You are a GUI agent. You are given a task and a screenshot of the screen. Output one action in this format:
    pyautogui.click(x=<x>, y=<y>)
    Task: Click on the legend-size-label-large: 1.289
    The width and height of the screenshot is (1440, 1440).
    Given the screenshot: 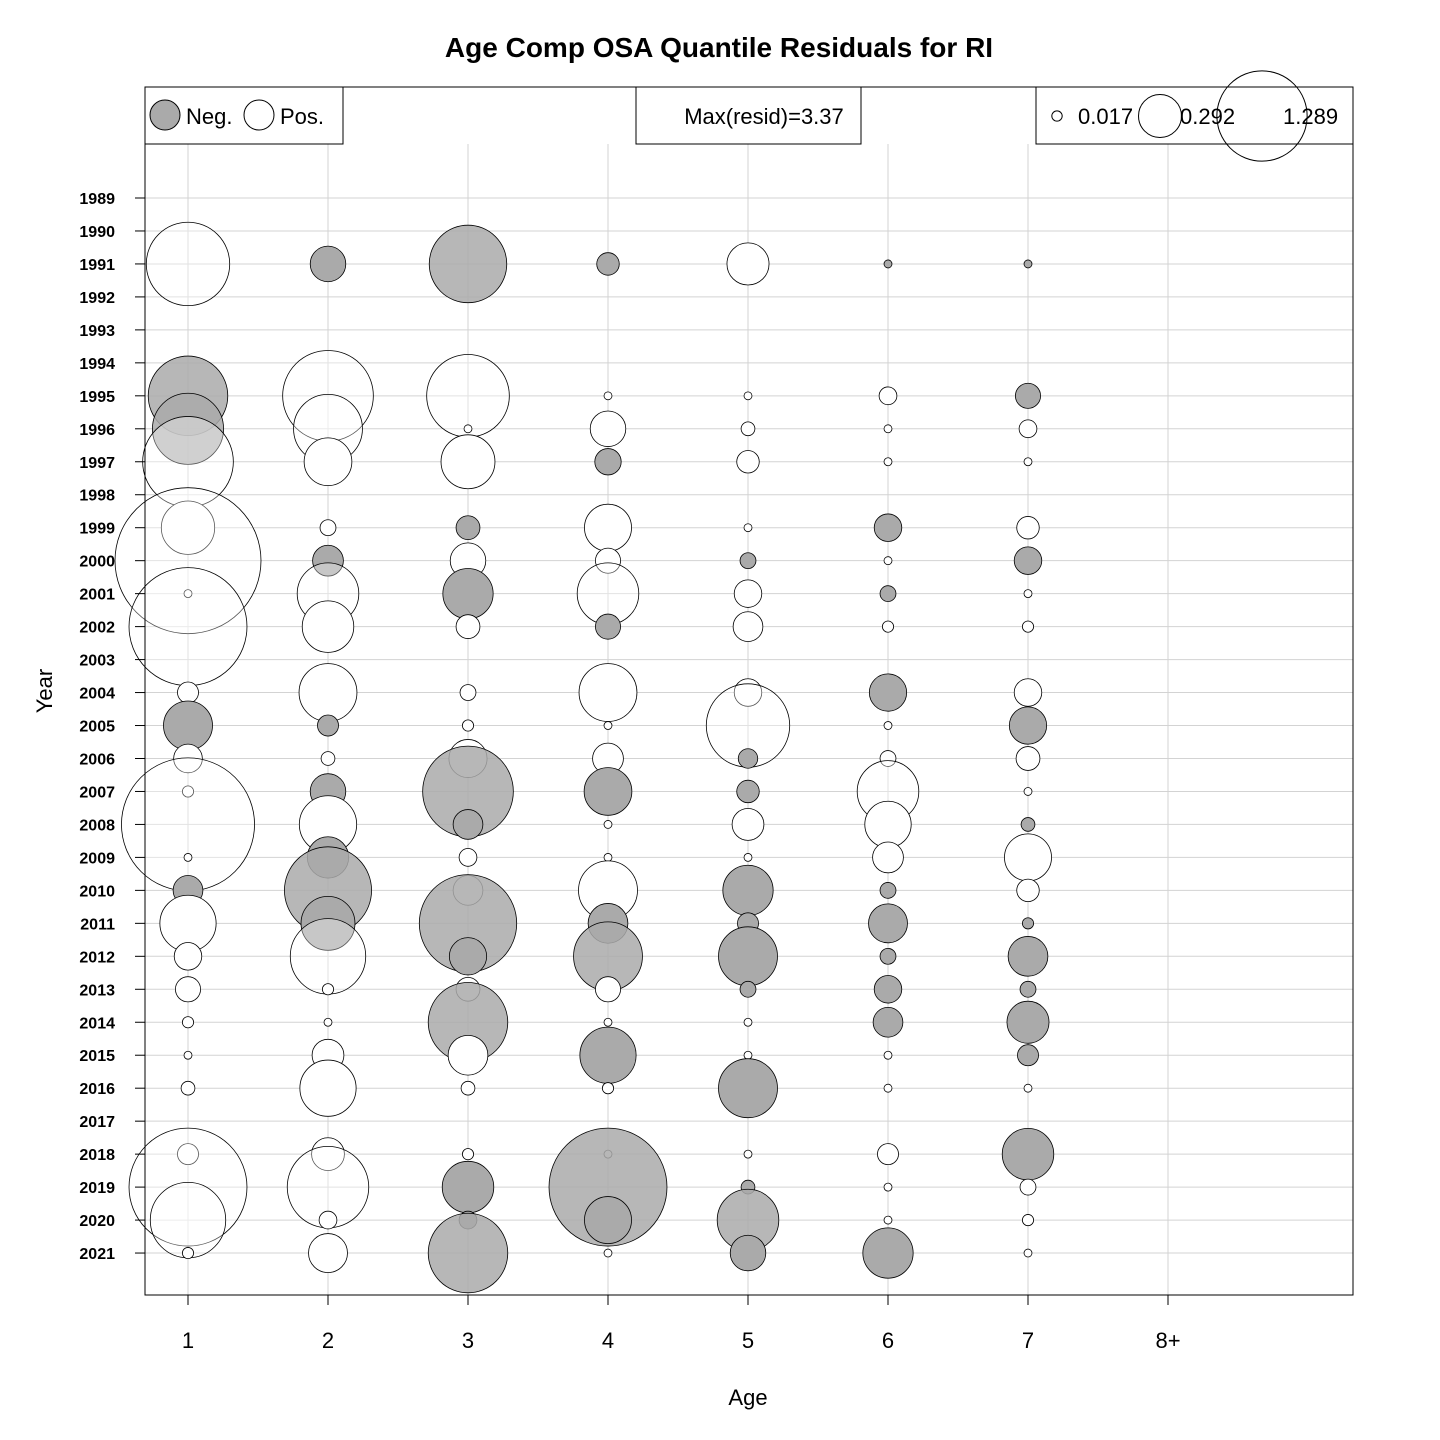 What is the action you would take?
    pyautogui.click(x=1310, y=116)
    